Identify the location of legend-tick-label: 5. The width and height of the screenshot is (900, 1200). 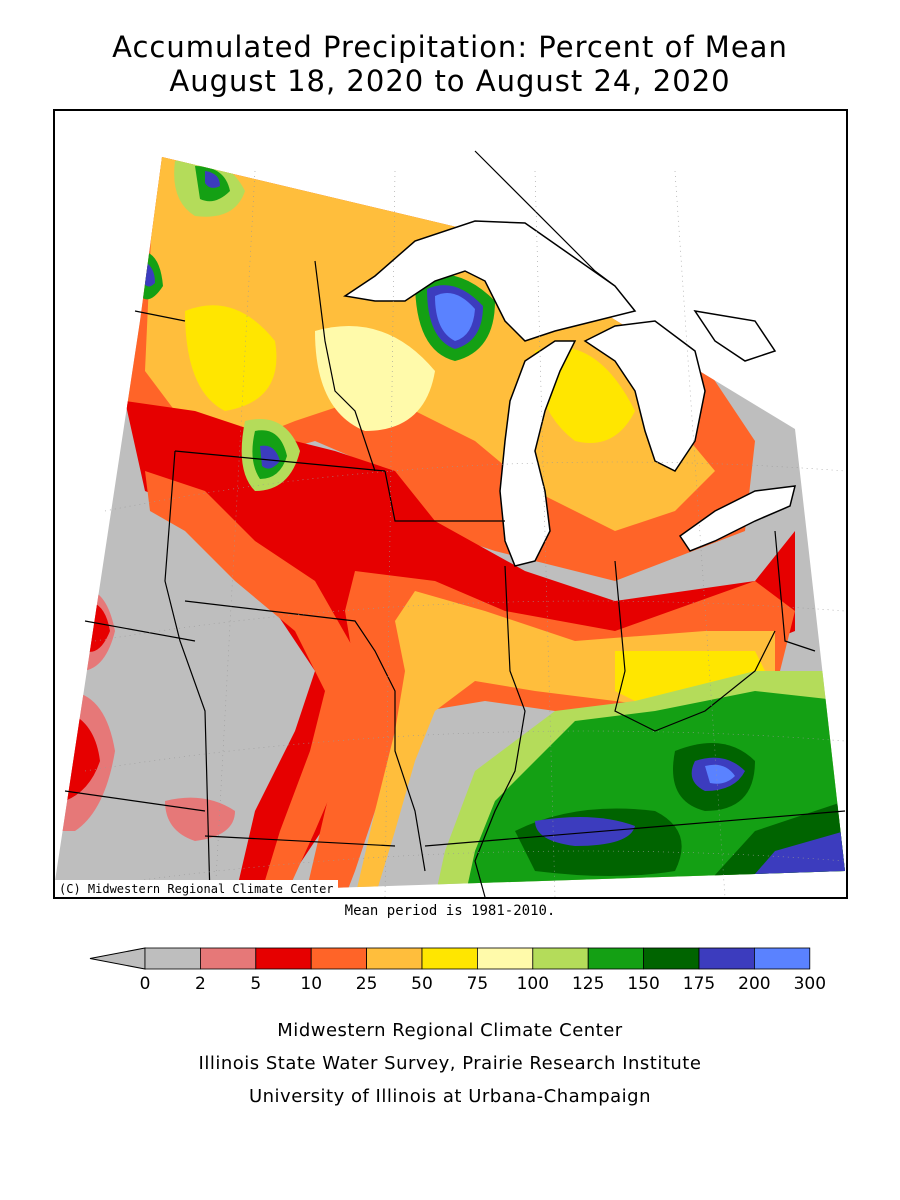
(255, 984).